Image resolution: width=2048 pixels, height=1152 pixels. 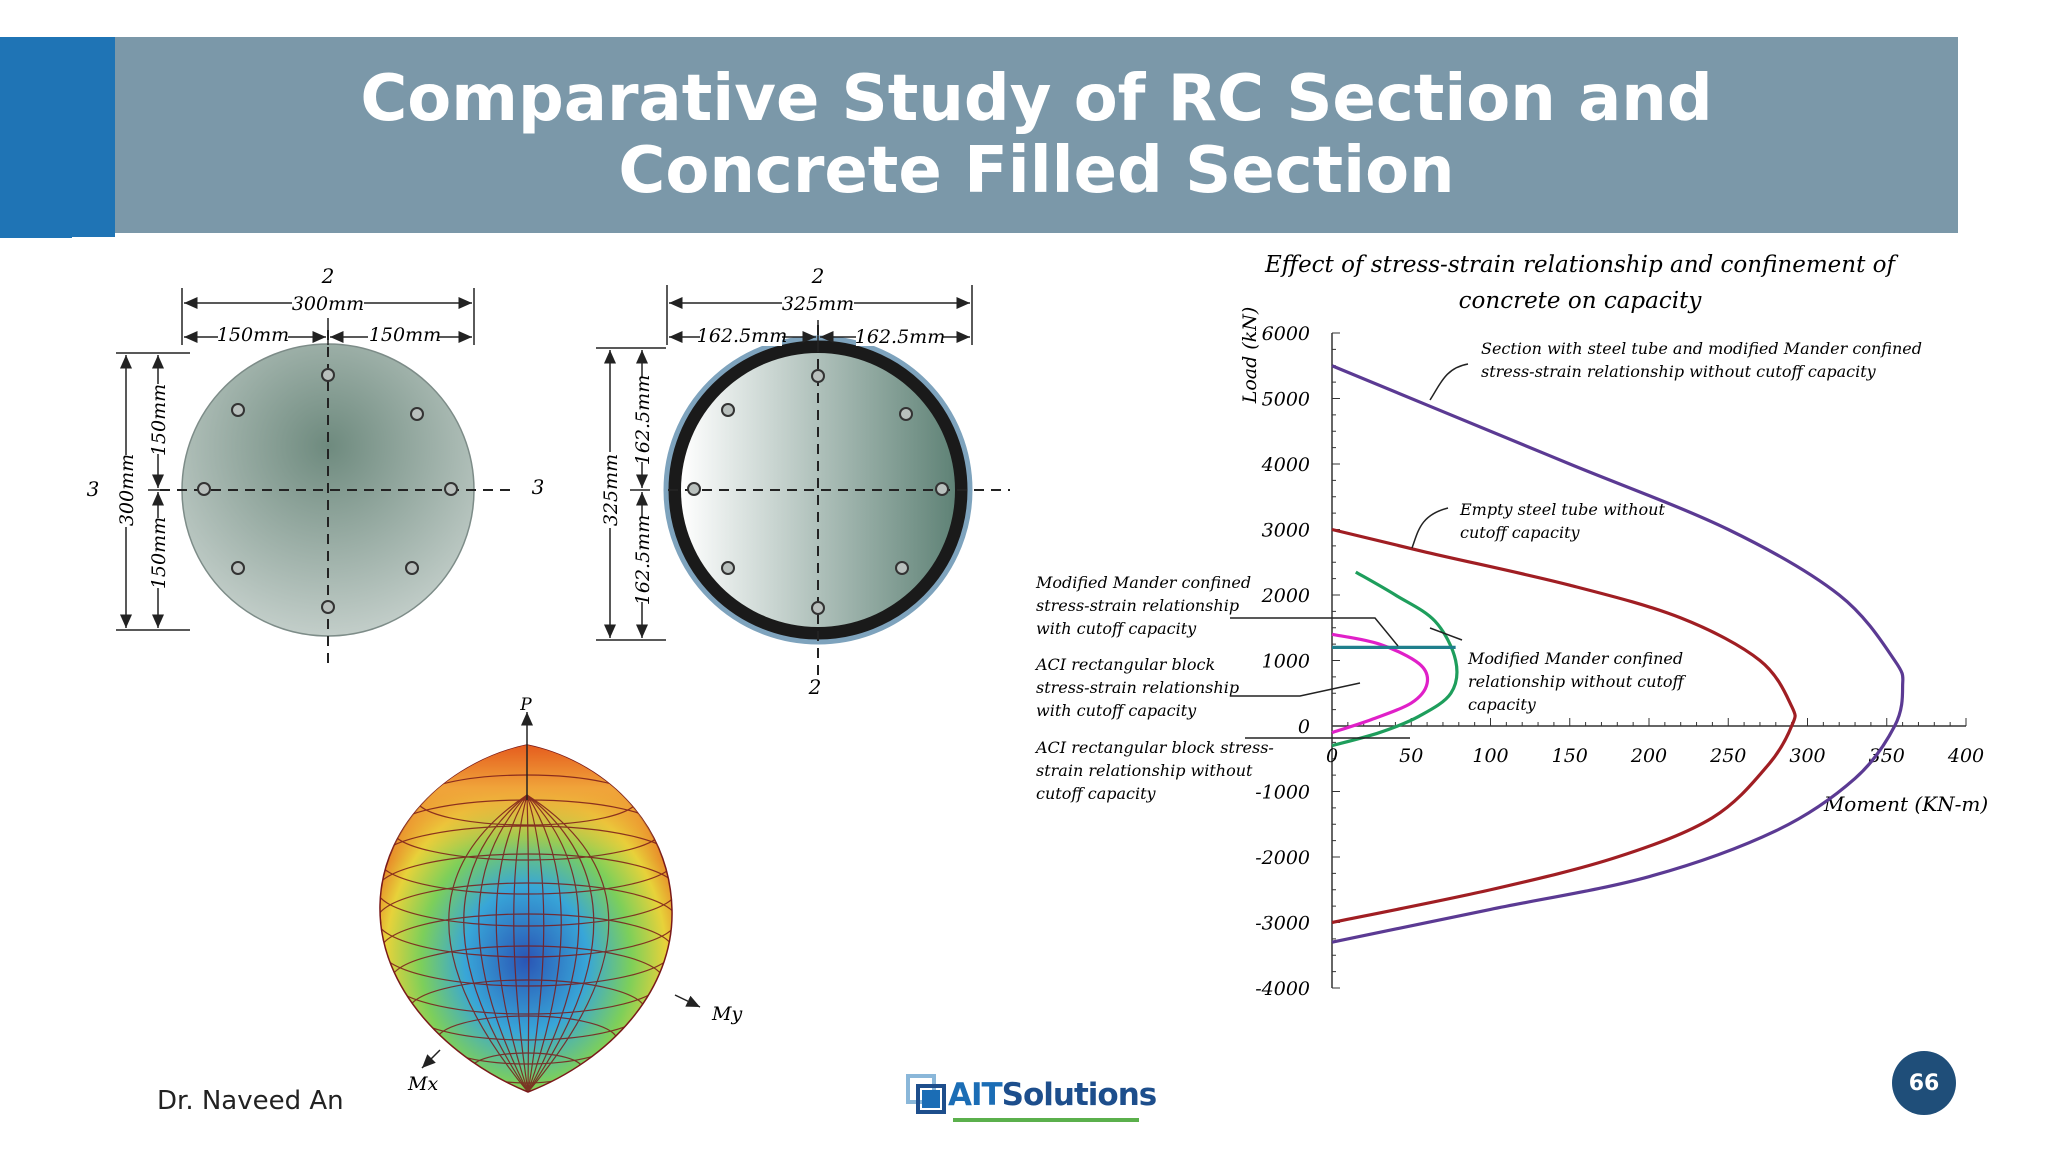 I want to click on rc-right-axis-label: 3, so click(x=538, y=487).